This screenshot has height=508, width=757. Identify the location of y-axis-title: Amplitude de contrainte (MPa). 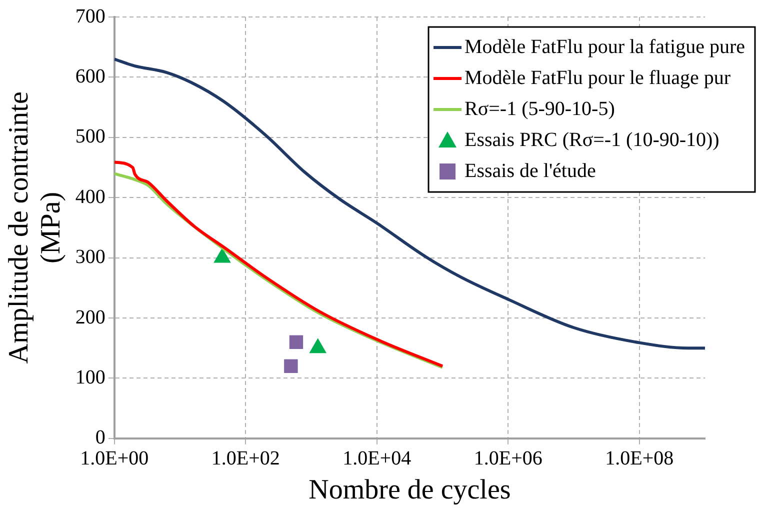
(35, 228).